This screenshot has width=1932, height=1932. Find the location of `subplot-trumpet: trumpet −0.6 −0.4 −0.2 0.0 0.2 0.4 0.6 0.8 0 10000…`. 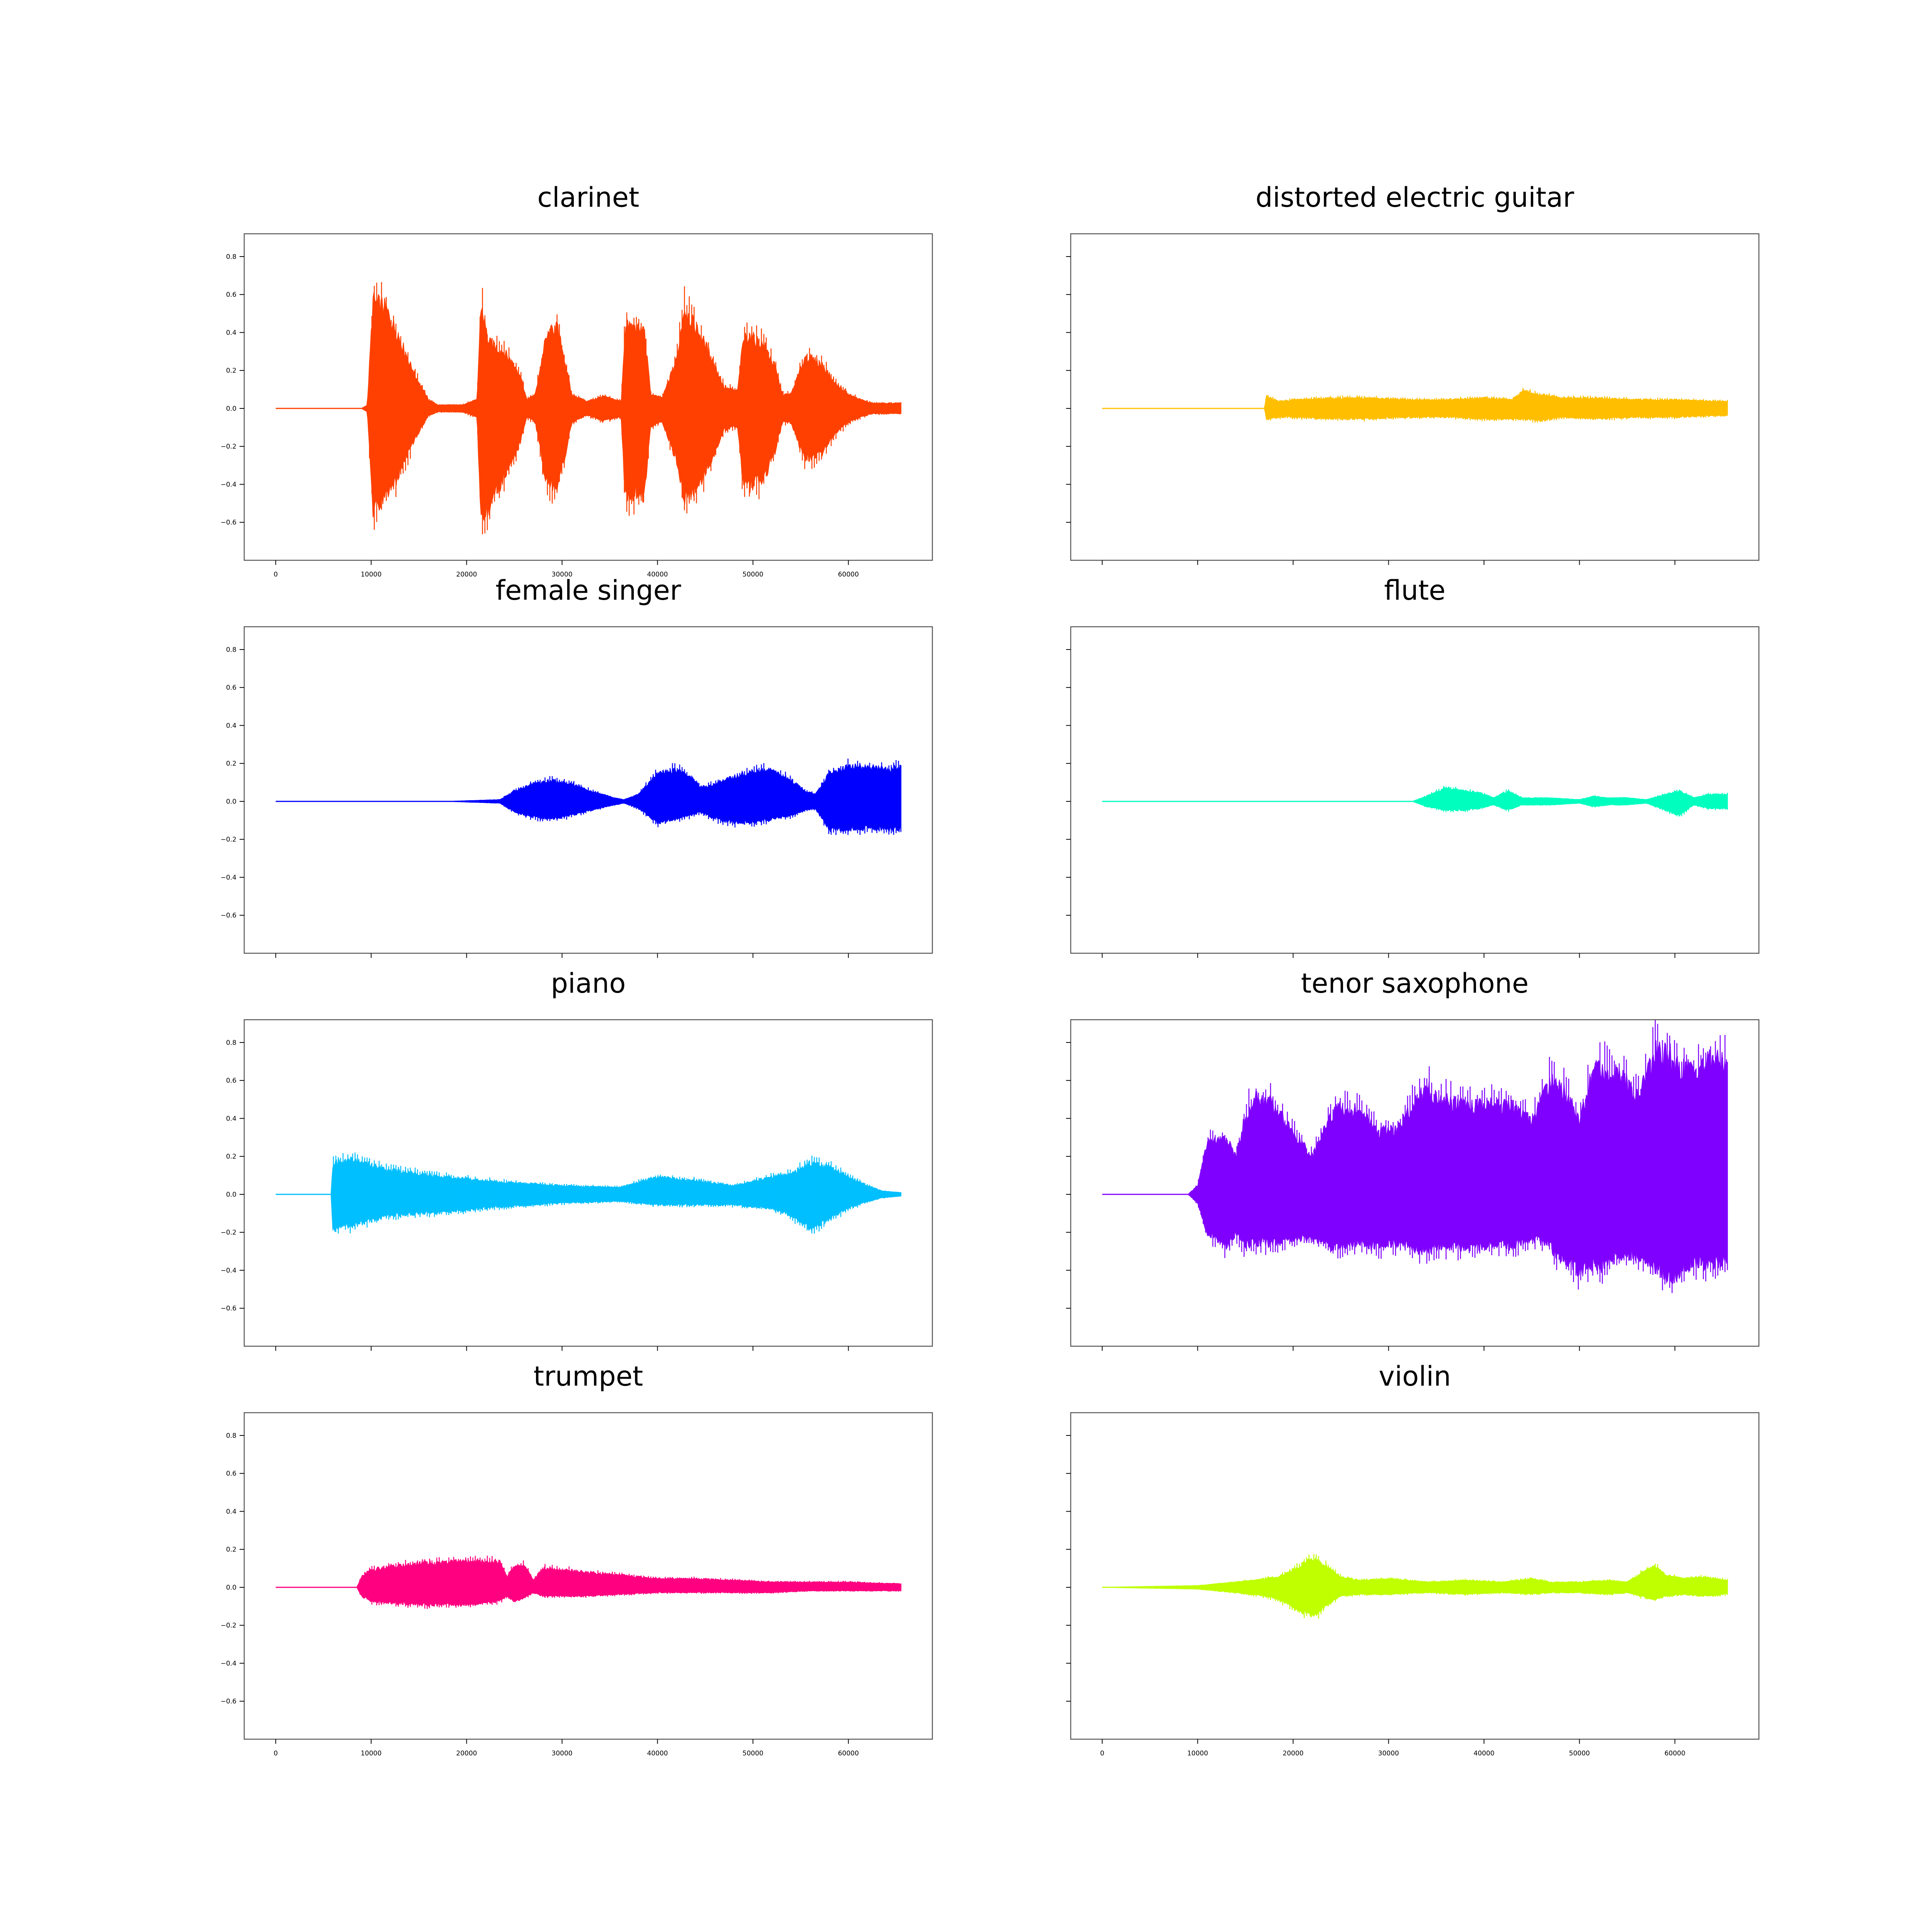

subplot-trumpet: trumpet −0.6 −0.4 −0.2 0.0 0.2 0.4 0.6 0.8 0 10000… is located at coordinates (577, 1559).